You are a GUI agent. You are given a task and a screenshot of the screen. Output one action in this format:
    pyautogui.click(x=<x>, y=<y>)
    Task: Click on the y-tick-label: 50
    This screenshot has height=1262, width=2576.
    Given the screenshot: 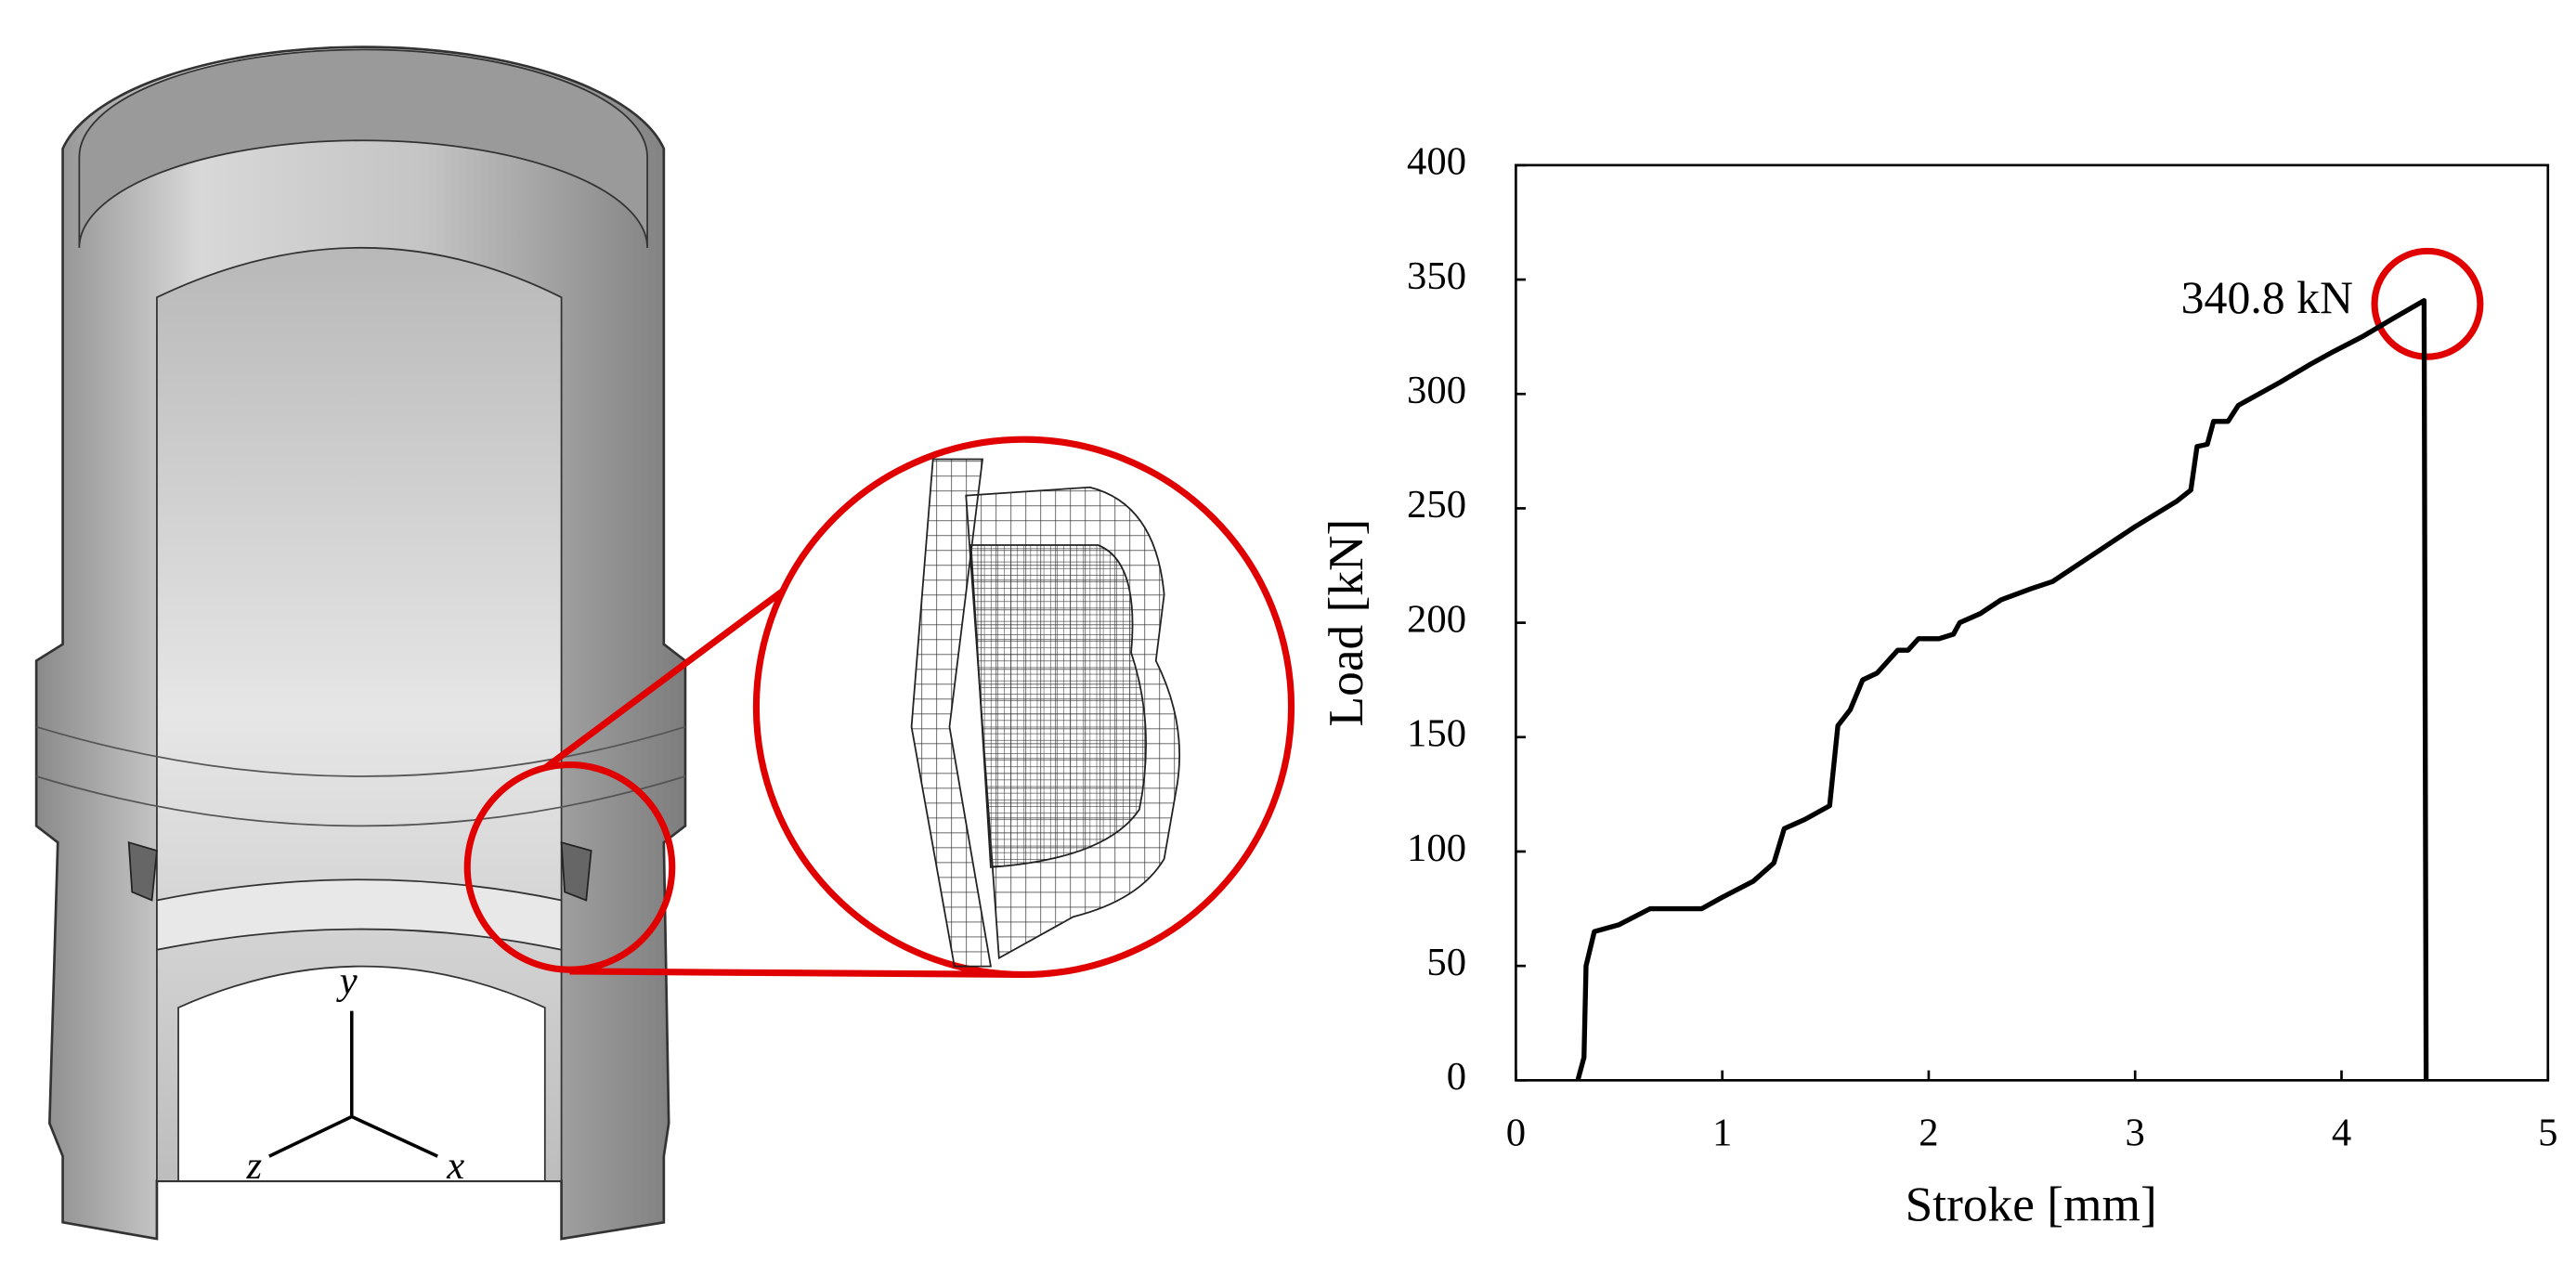 What is the action you would take?
    pyautogui.click(x=1446, y=962)
    